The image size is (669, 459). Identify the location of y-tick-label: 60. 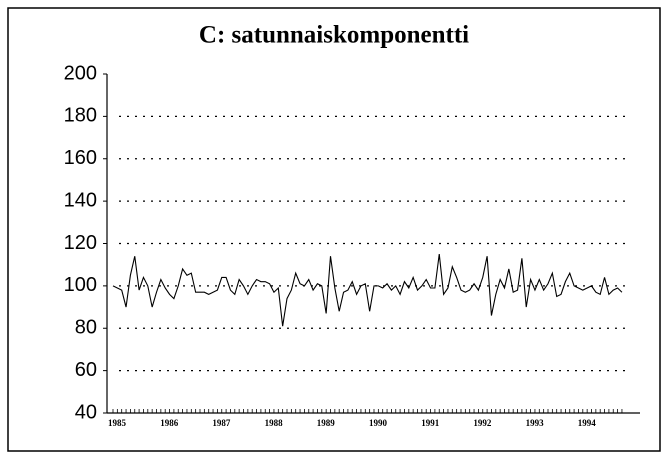
(86, 370).